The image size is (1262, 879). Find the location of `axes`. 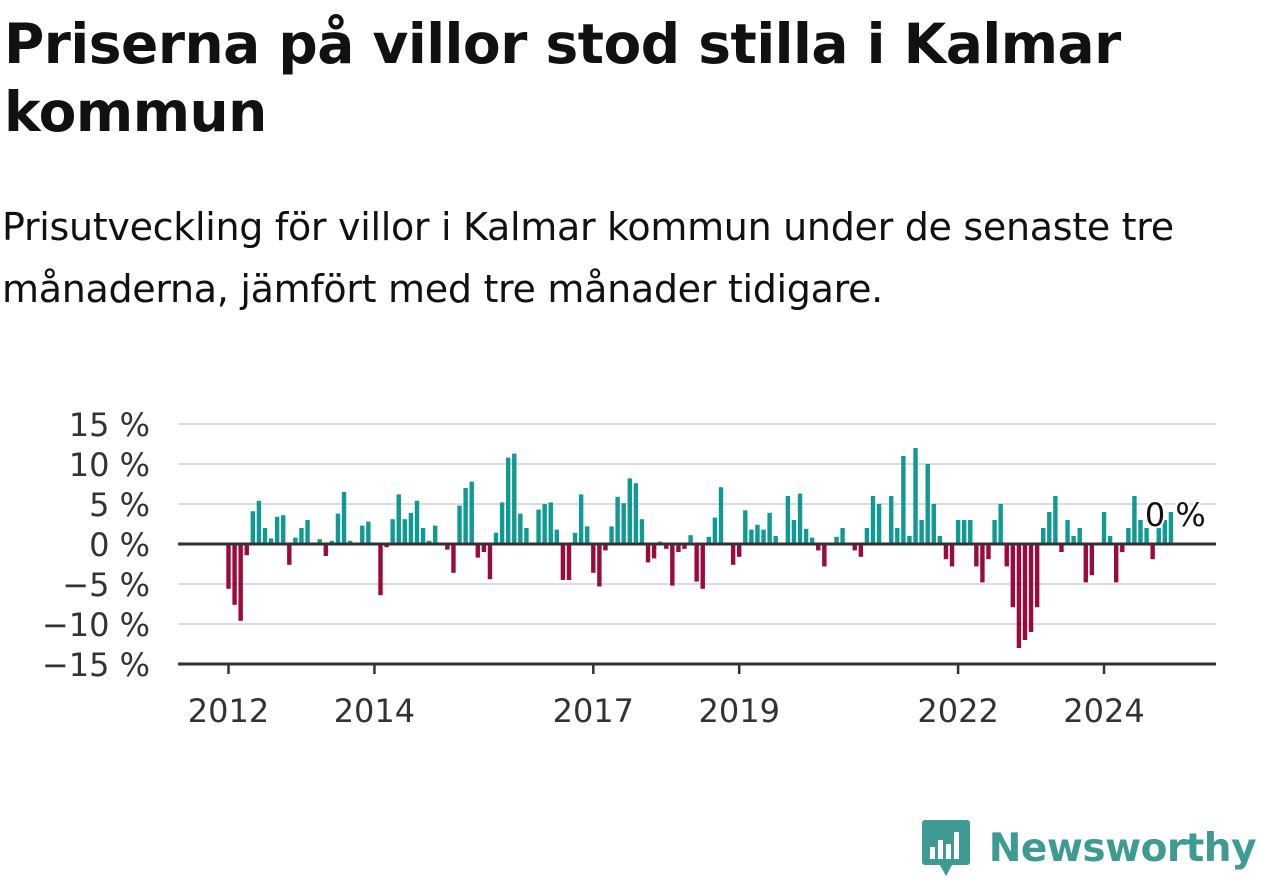

axes is located at coordinates (697, 608).